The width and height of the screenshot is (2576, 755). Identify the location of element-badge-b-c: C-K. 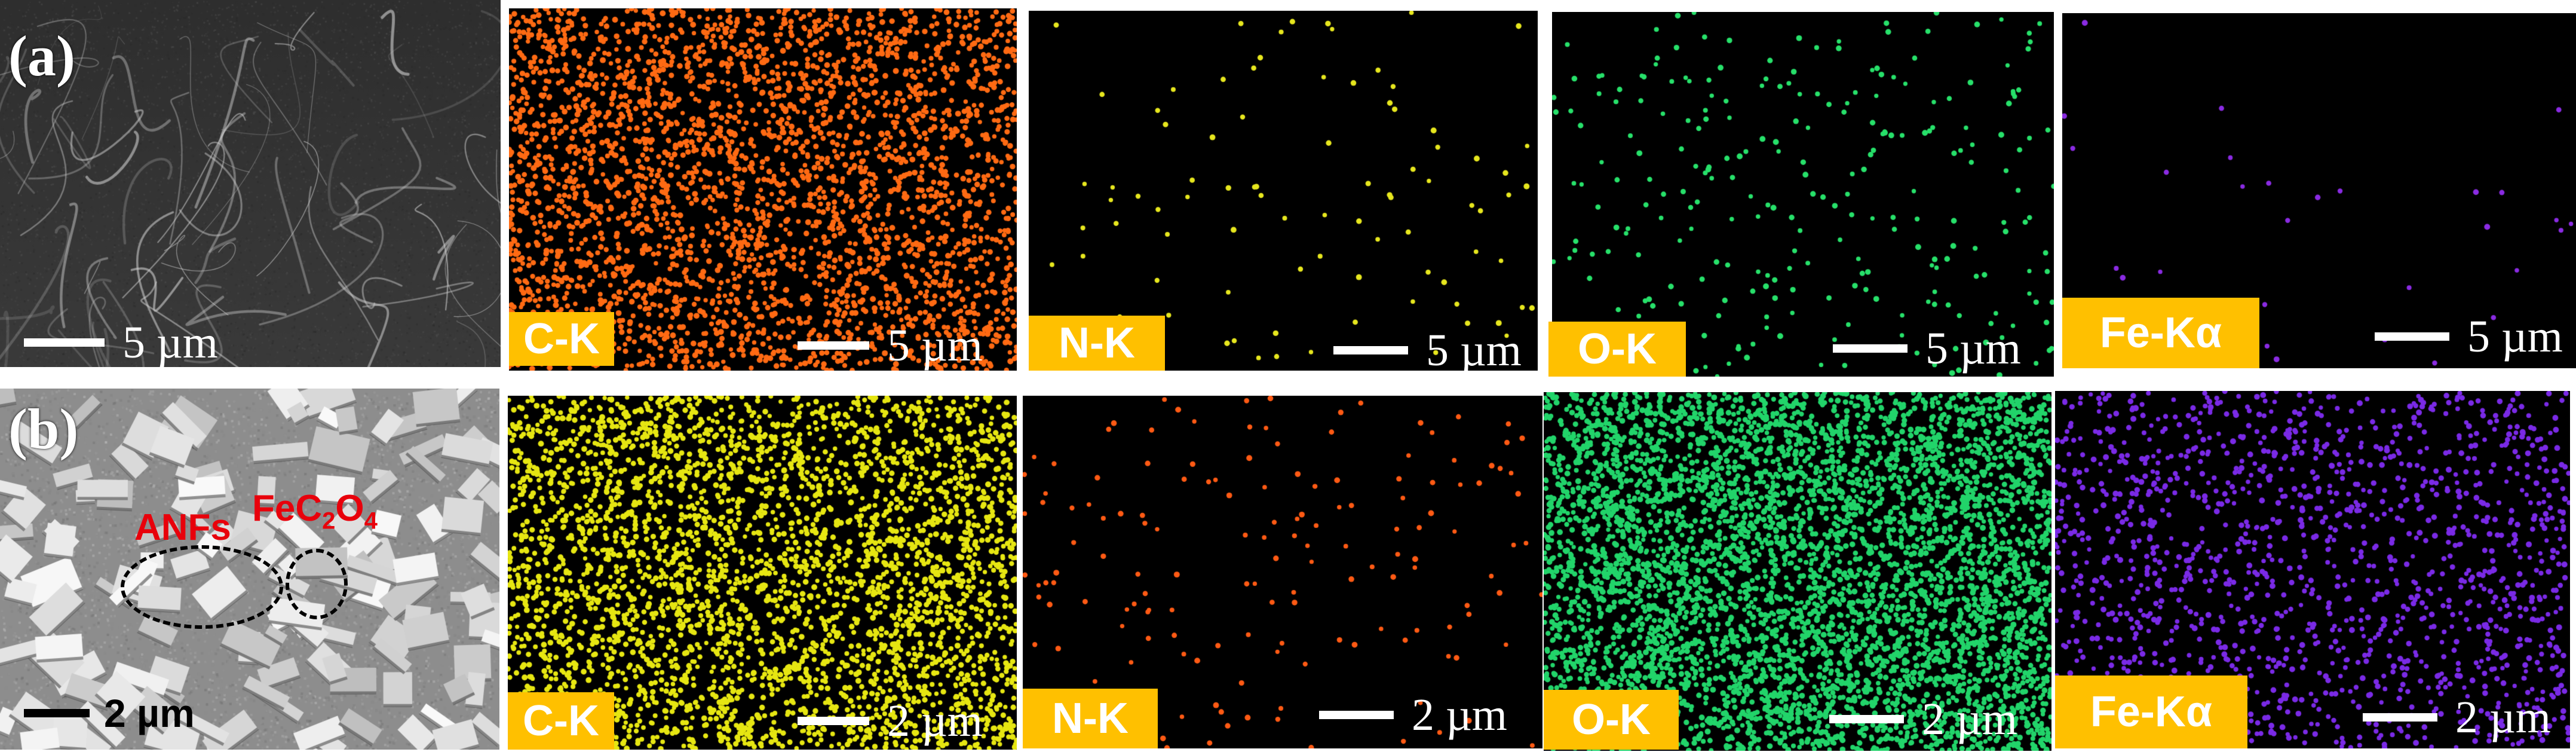
(561, 721).